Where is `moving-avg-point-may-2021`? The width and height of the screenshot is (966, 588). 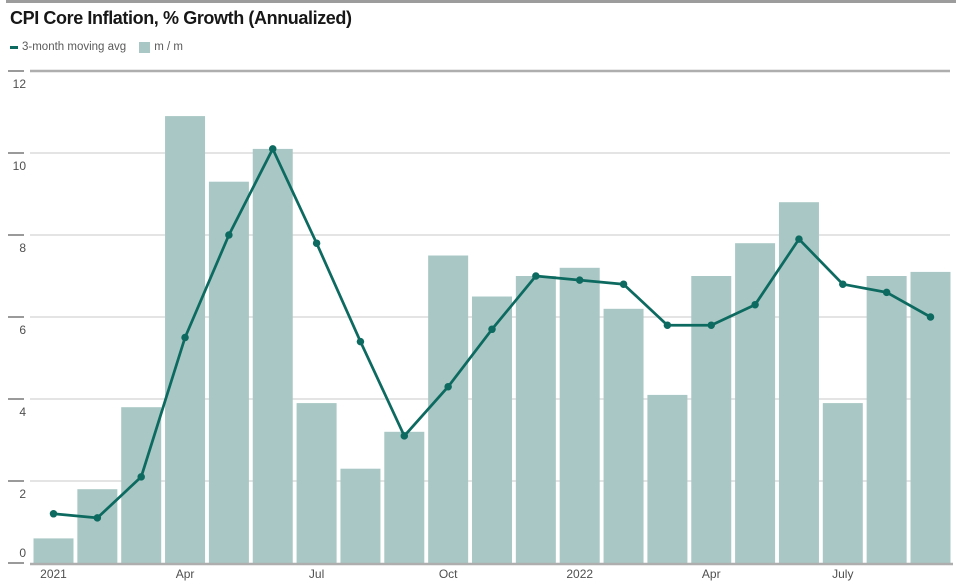 moving-avg-point-may-2021 is located at coordinates (229, 235).